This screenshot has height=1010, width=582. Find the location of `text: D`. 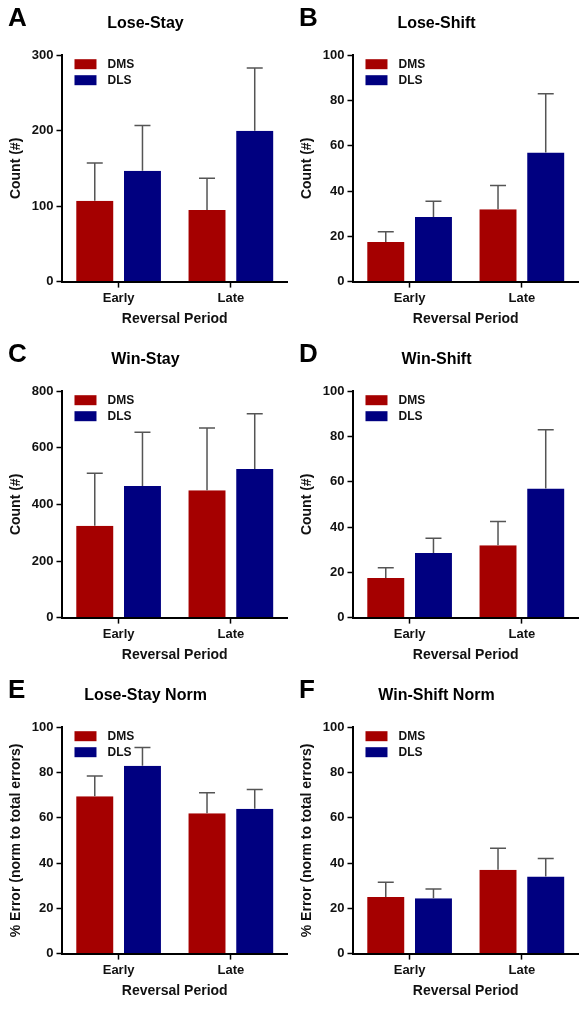

text: D is located at coordinates (308, 353).